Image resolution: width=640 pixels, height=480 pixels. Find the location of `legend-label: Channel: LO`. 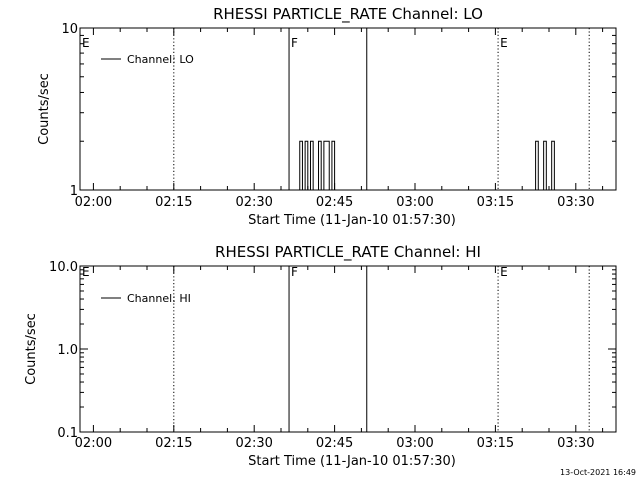

legend-label: Channel: LO is located at coordinates (160, 59).